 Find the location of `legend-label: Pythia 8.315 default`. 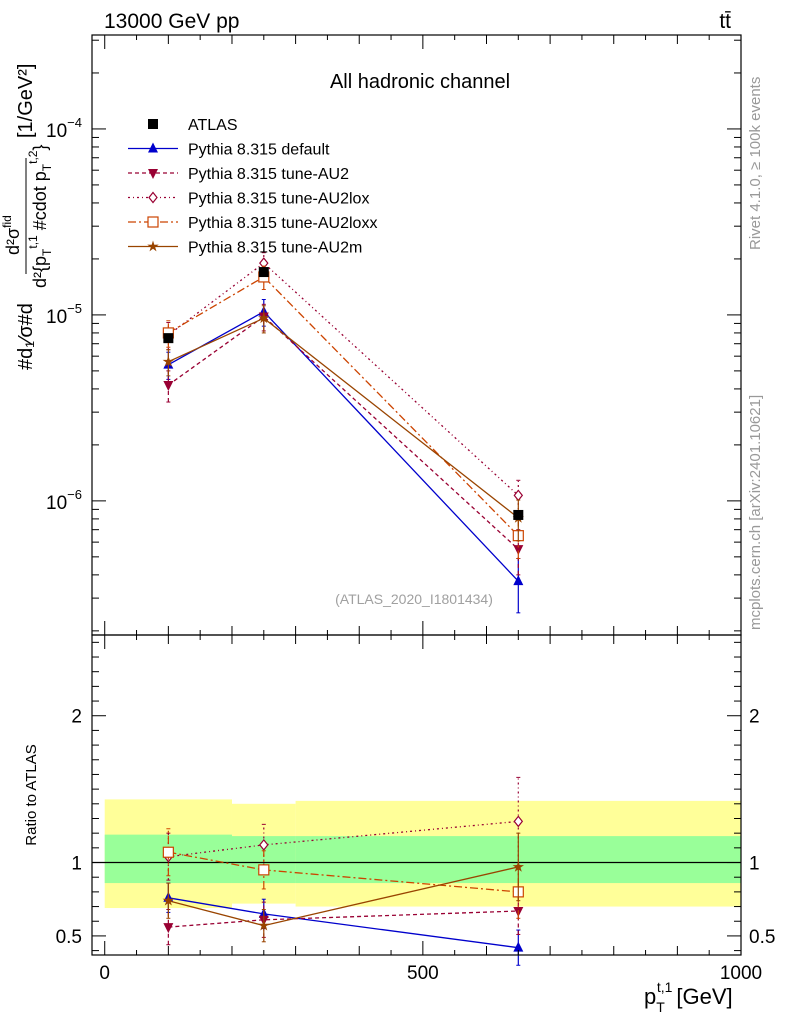

legend-label: Pythia 8.315 default is located at coordinates (259, 150).